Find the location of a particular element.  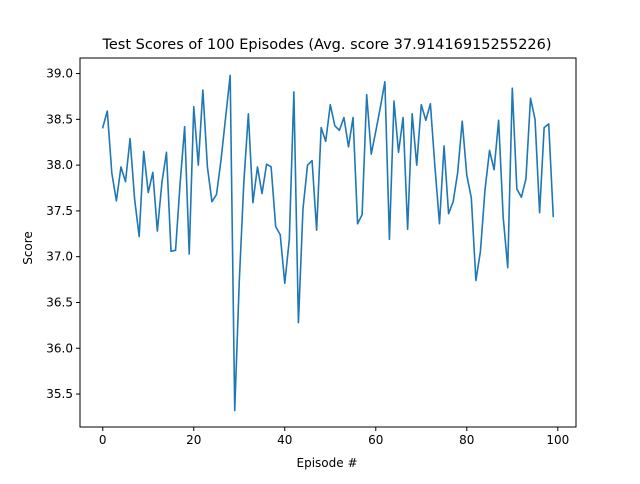

y-tick-label: 38.0 is located at coordinates (59, 165).